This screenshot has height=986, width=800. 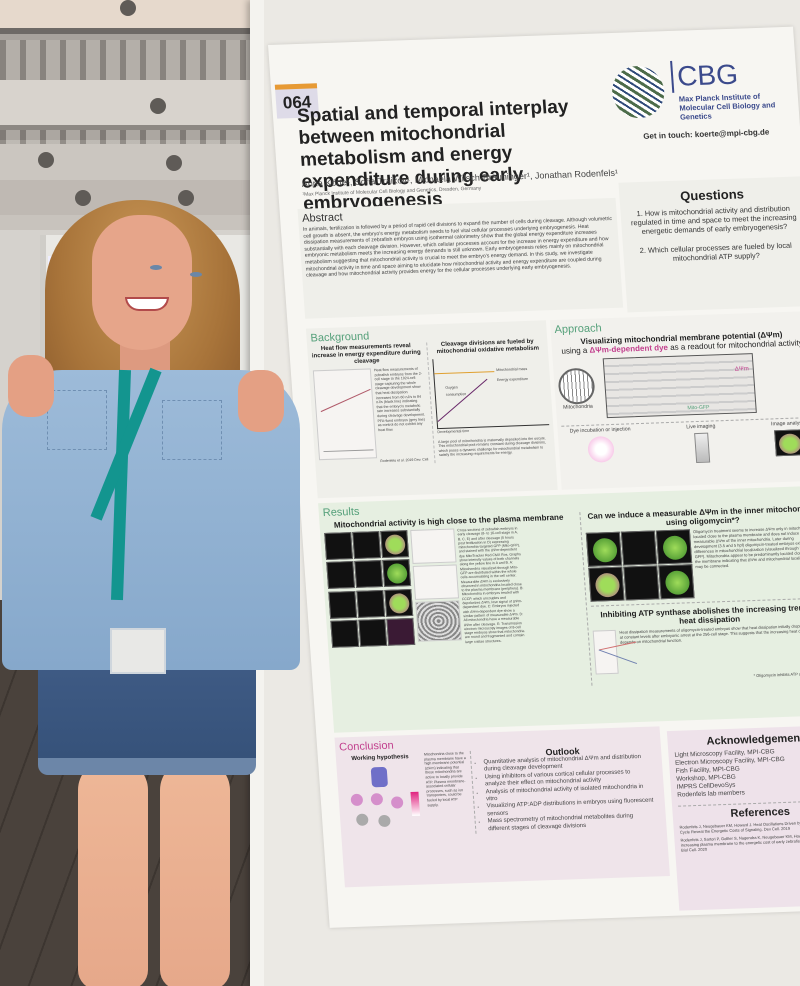 I want to click on mitochondrion-icon, so click(x=576, y=386).